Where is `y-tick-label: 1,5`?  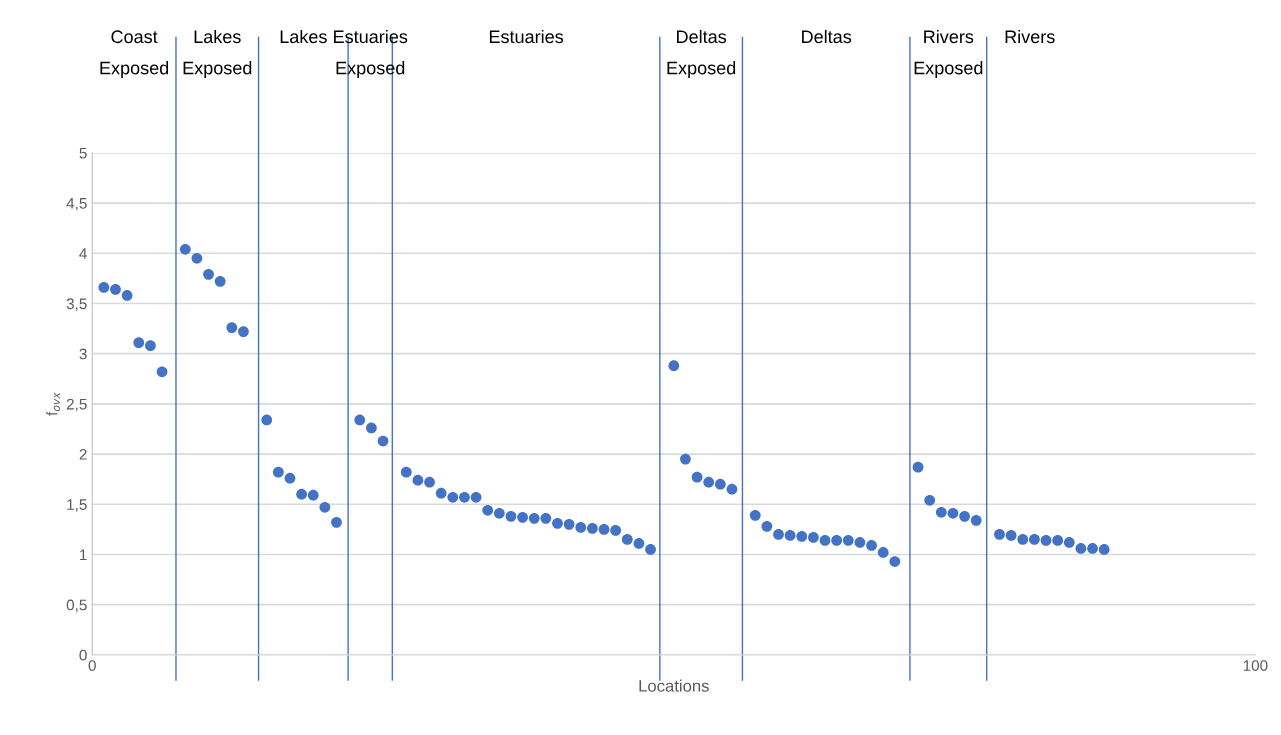
y-tick-label: 1,5 is located at coordinates (77, 505).